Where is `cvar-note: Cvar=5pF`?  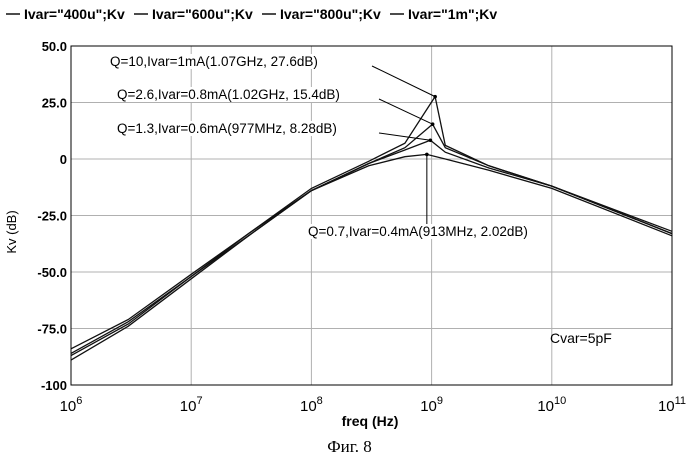
cvar-note: Cvar=5pF is located at coordinates (581, 338).